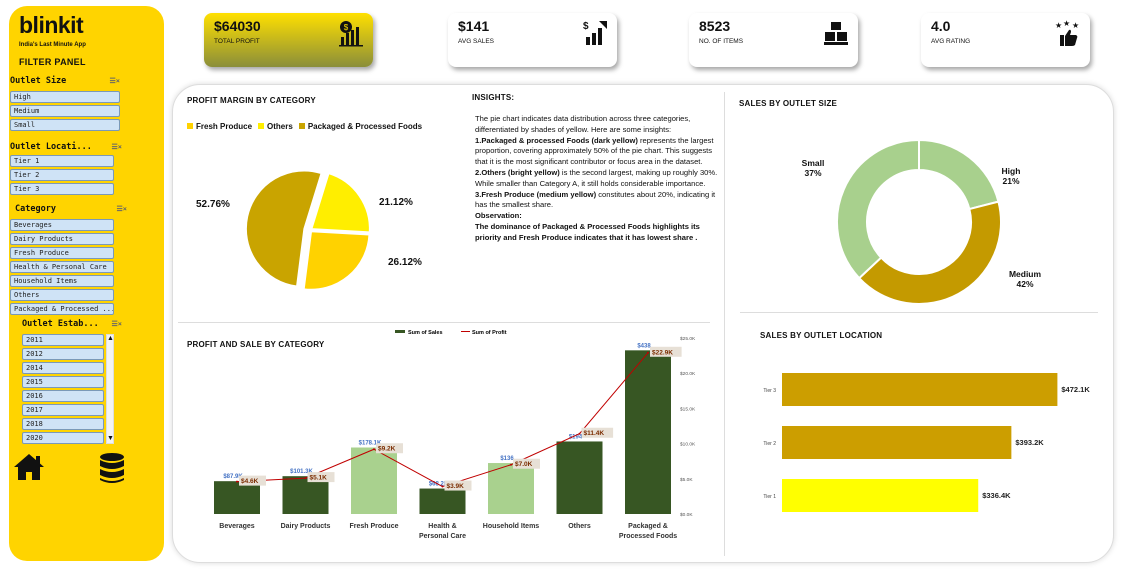 Image resolution: width=1144 pixels, height=569 pixels. Describe the element at coordinates (62, 253) in the screenshot. I see `slicer-item-fresh-produce: Fresh Produce` at that location.